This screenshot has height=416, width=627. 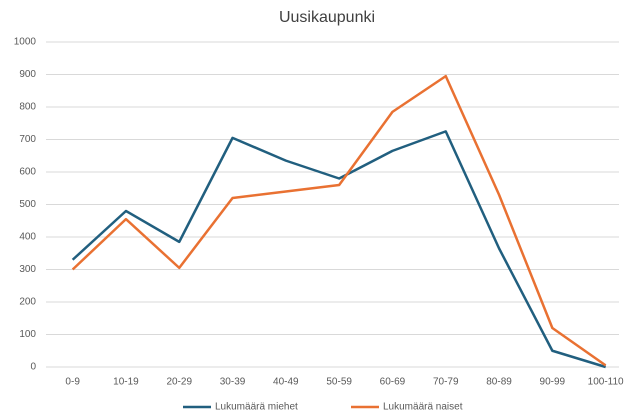 What do you see at coordinates (393, 382) in the screenshot?
I see `x-tick-label: 60-69` at bounding box center [393, 382].